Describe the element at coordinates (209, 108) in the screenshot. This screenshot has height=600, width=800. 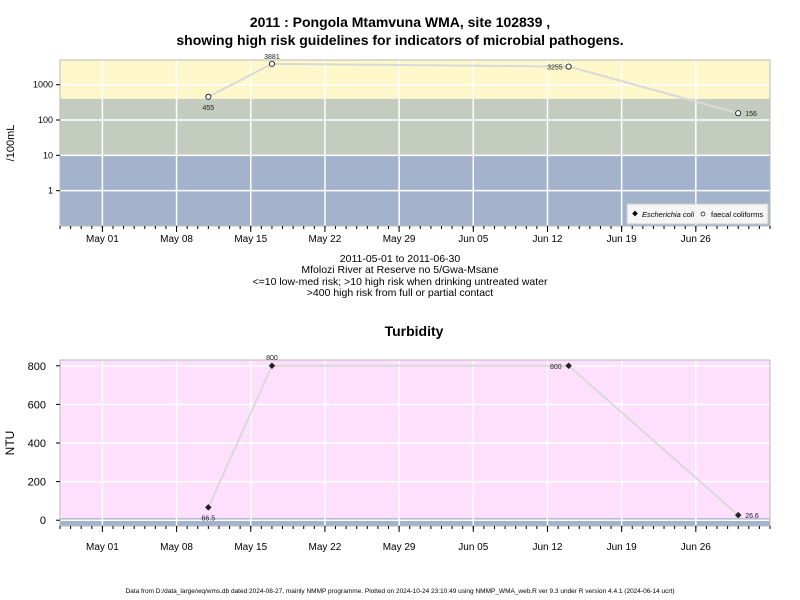
I see `data-label: 455` at that location.